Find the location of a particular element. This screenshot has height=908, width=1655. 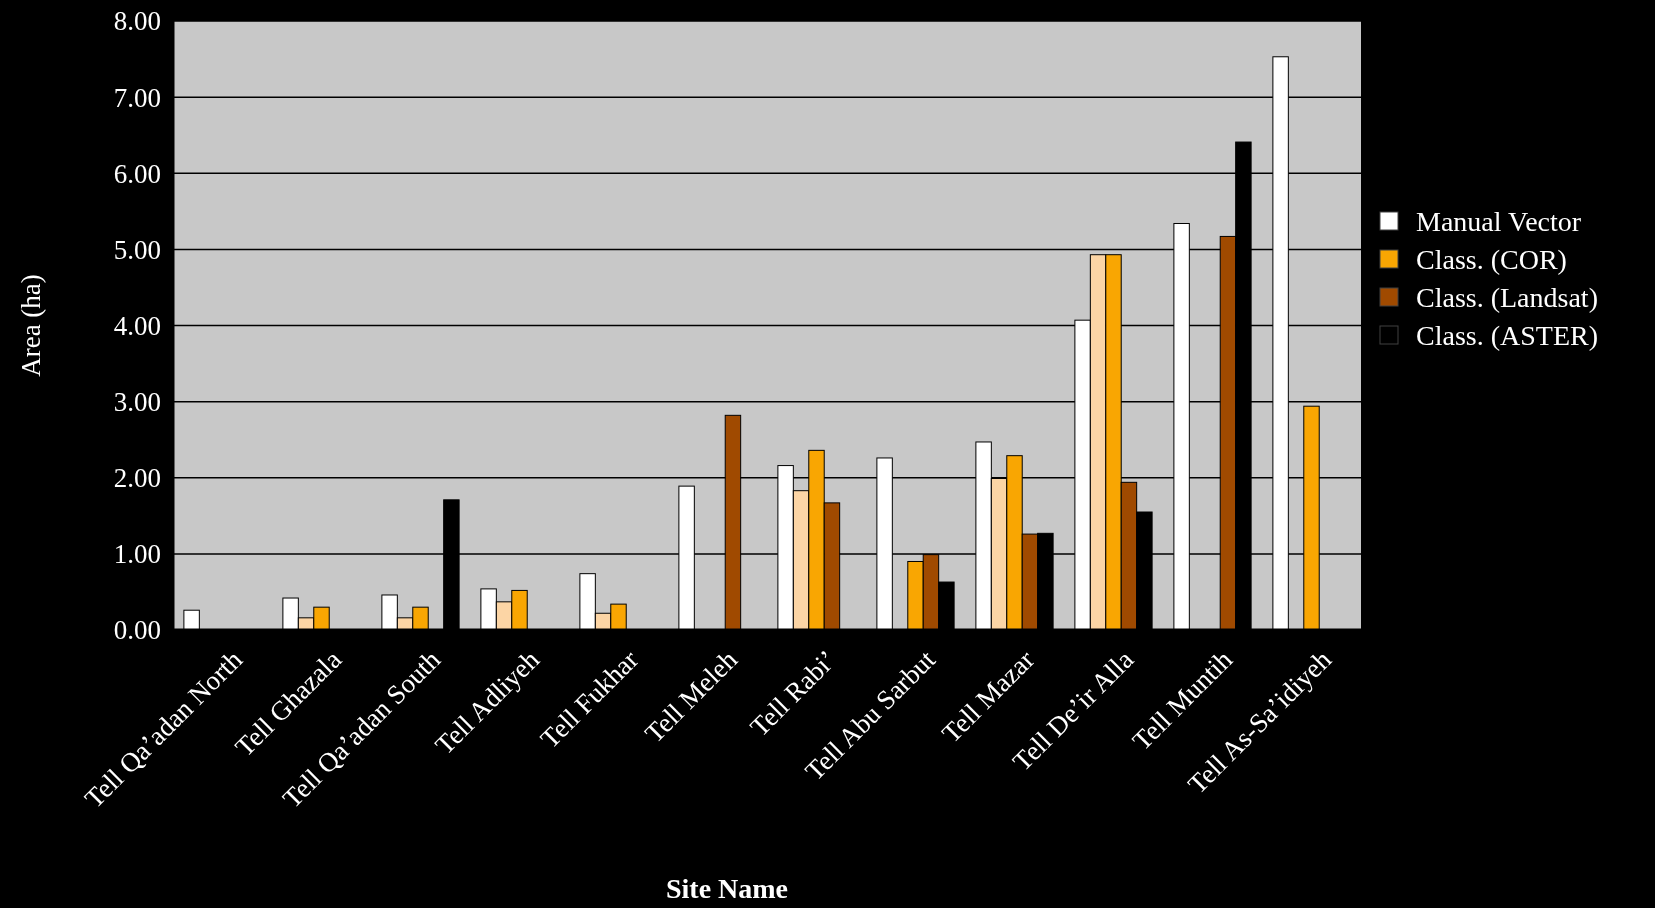

legend-label: Class. (ASTER) is located at coordinates (1507, 335).